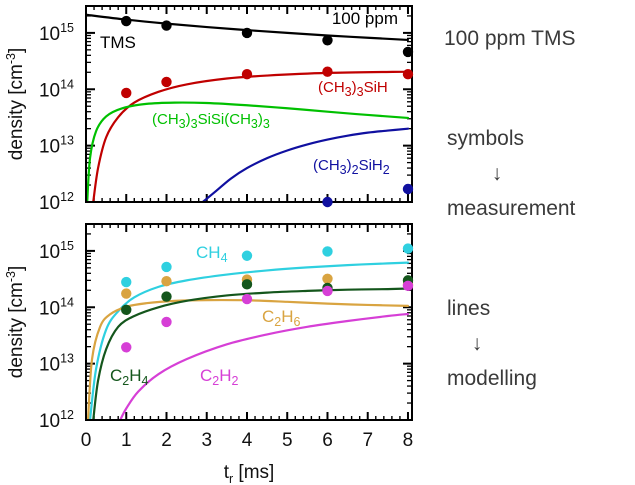 This screenshot has height=485, width=635. I want to click on bottom-panel-markers, so click(267, 298).